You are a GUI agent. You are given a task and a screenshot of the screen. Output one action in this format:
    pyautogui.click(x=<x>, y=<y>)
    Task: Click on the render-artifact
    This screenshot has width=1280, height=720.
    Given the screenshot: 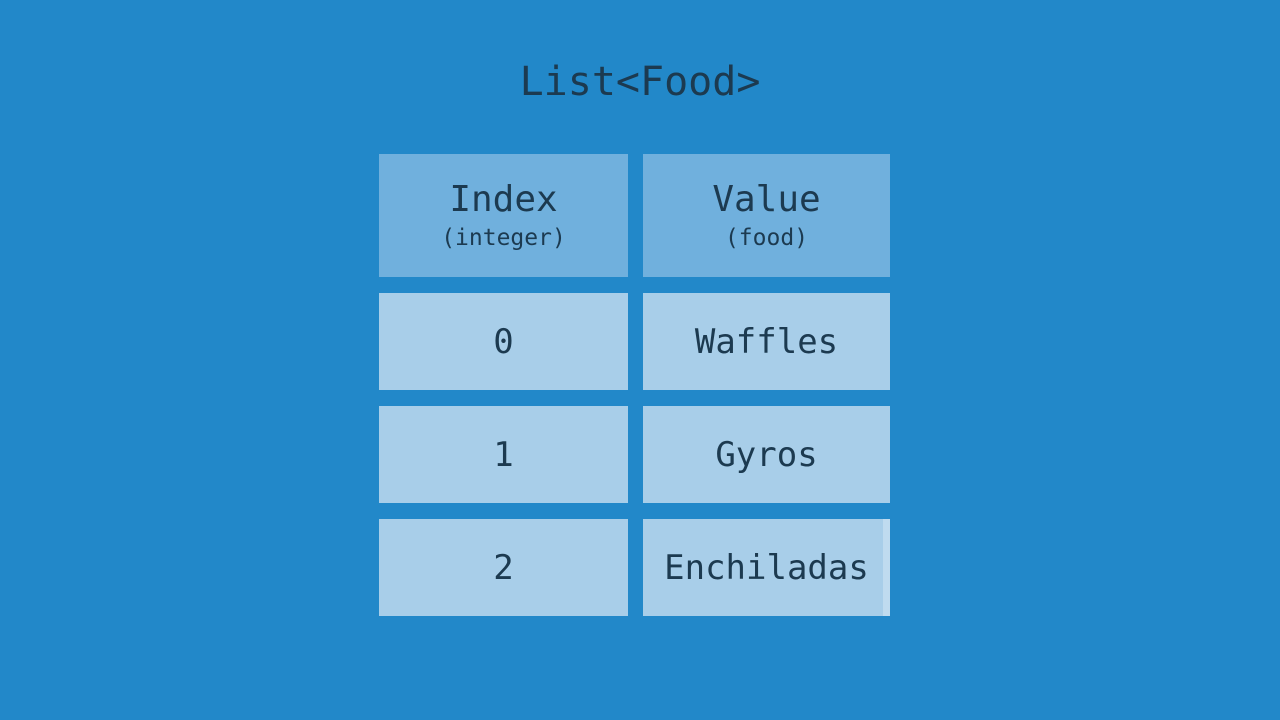 What is the action you would take?
    pyautogui.click(x=886, y=567)
    